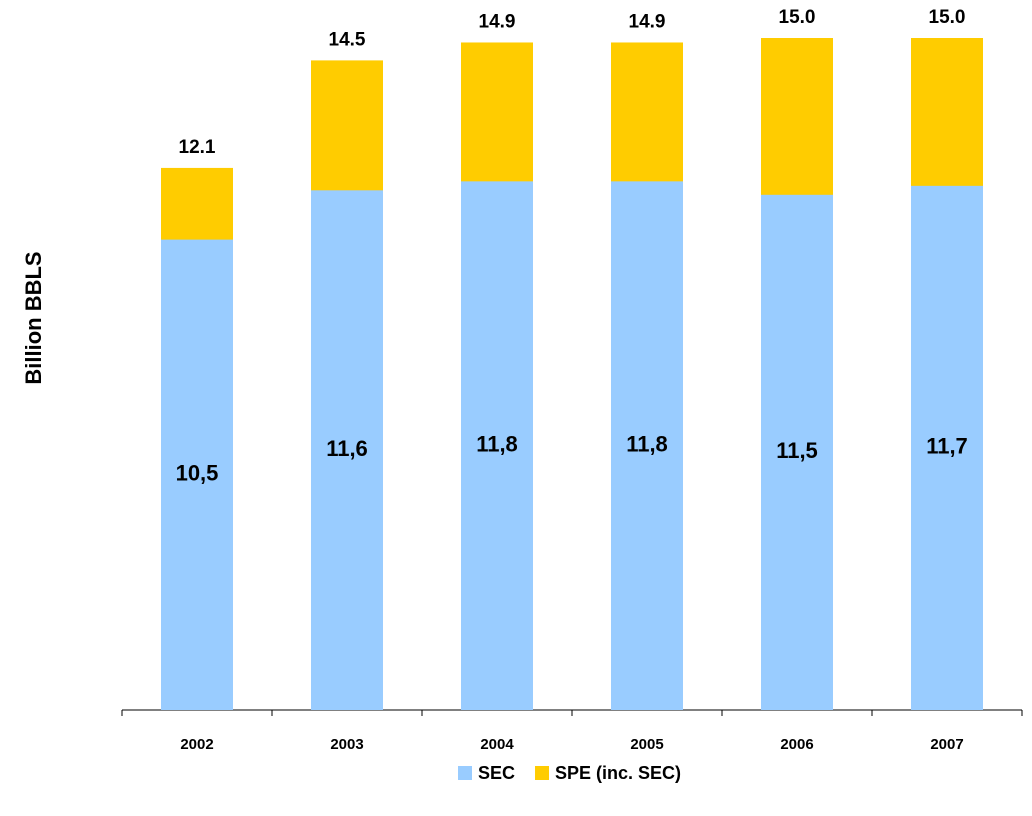  Describe the element at coordinates (496, 773) in the screenshot. I see `legend-label: SEC` at that location.